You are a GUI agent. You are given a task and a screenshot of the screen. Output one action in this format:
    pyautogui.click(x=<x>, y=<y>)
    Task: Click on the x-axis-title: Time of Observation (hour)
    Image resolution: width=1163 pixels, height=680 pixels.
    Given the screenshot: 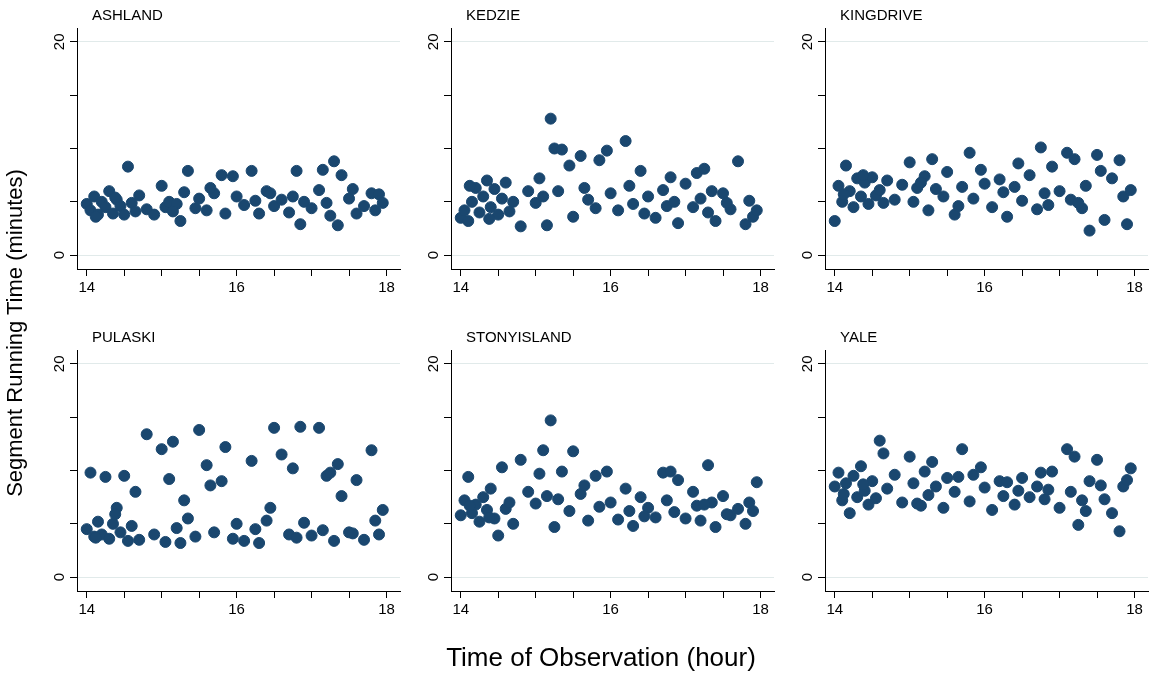 What is the action you would take?
    pyautogui.click(x=601, y=657)
    